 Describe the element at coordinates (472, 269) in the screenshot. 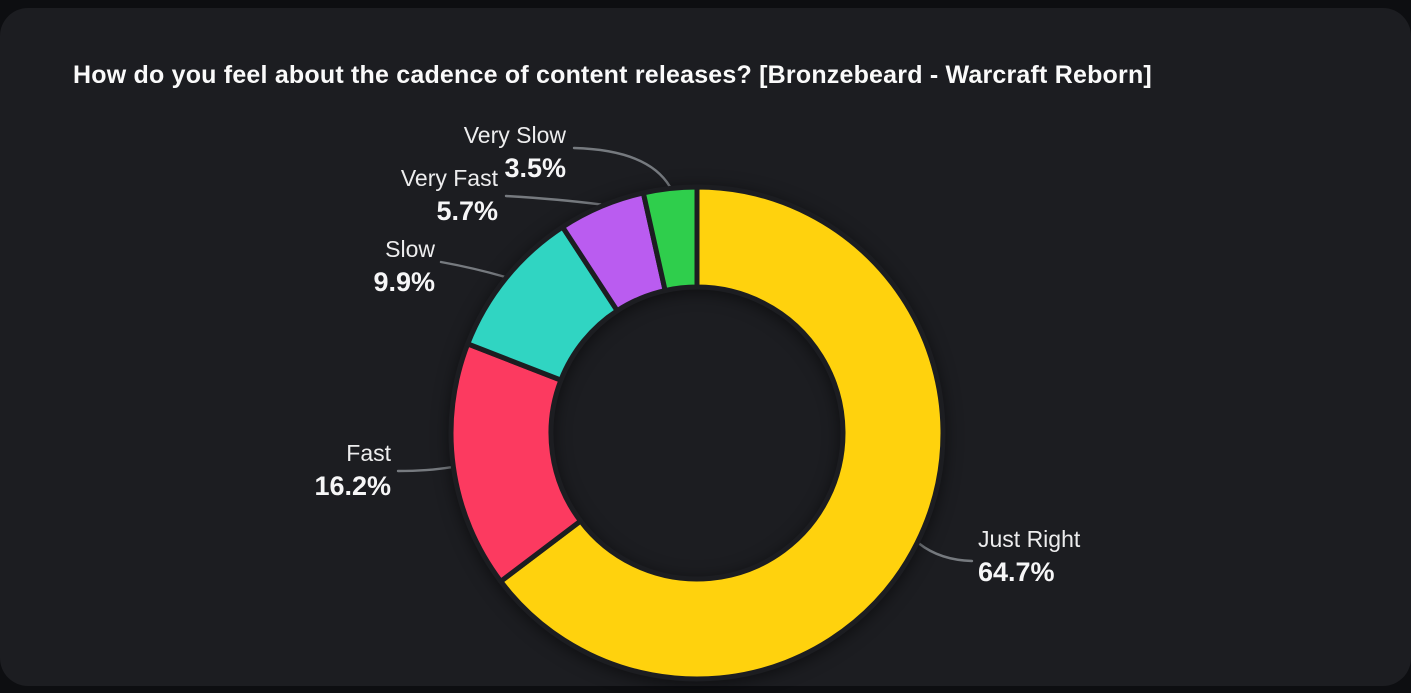

I see `leader-line-slow` at that location.